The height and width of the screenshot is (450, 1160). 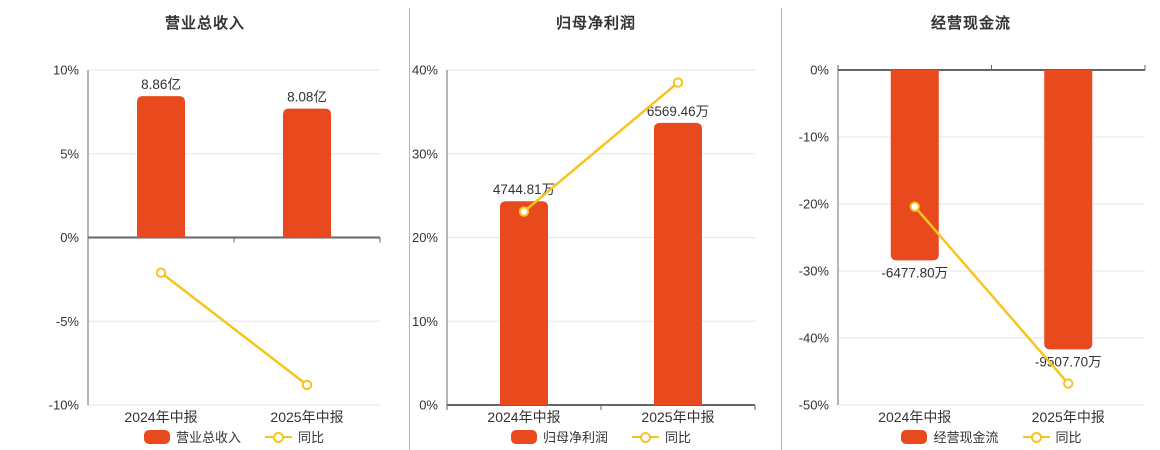 What do you see at coordinates (161, 84) in the screenshot?
I see `bar-value-label: 8.86亿` at bounding box center [161, 84].